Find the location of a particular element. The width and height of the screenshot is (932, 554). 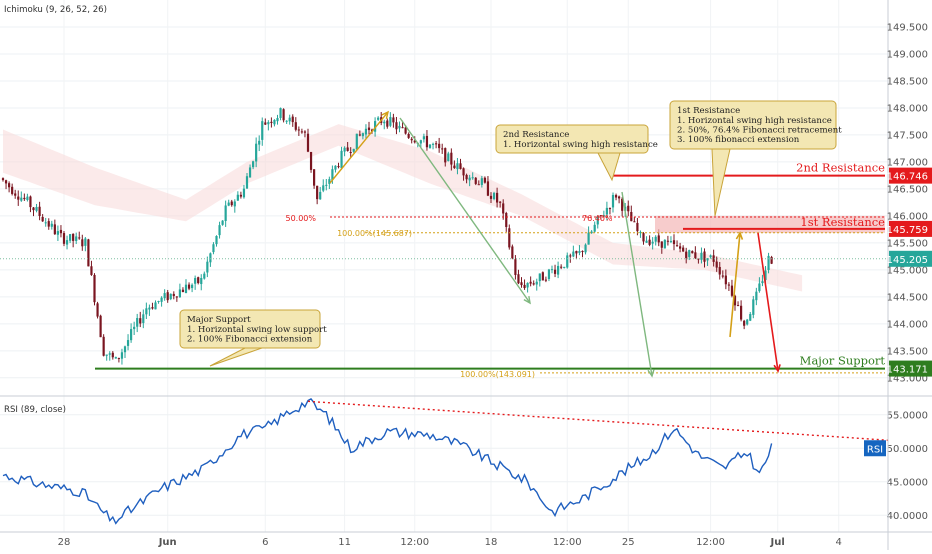

fib-100-upper-label: 100.00%(145.687) is located at coordinates (374, 233).